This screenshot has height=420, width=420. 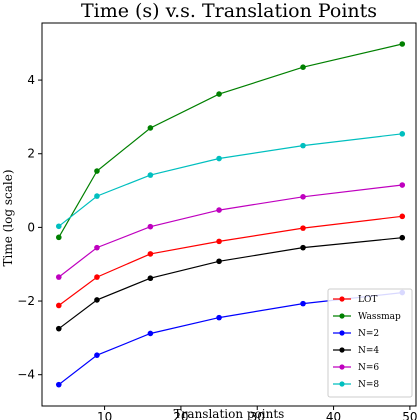 I want to click on y-tick-label: 4, so click(x=31, y=80).